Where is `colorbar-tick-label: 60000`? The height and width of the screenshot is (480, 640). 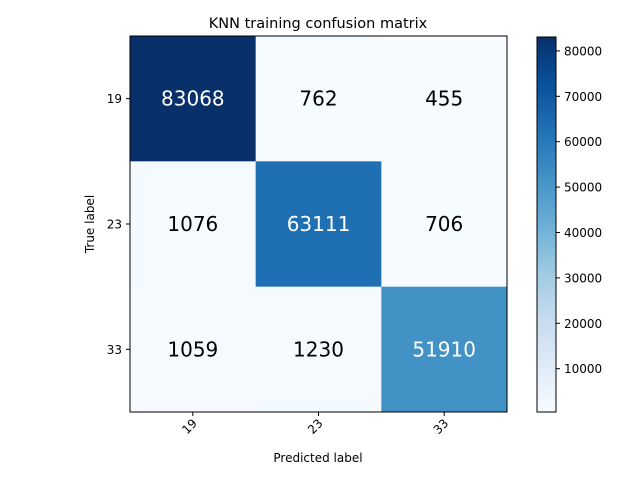 colorbar-tick-label: 60000 is located at coordinates (583, 142).